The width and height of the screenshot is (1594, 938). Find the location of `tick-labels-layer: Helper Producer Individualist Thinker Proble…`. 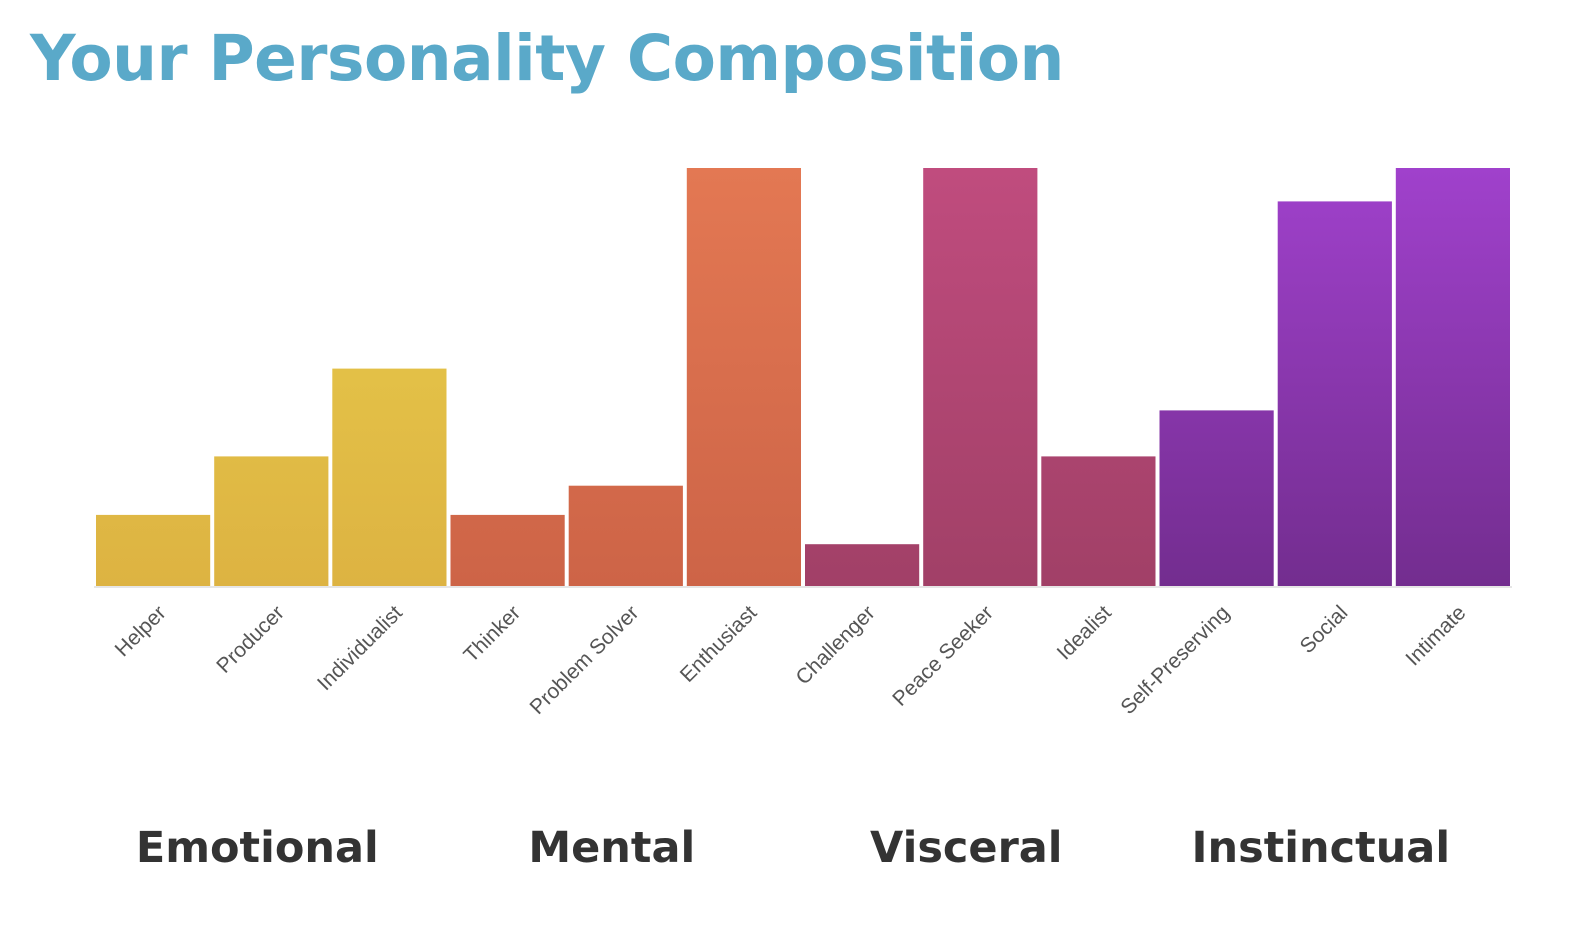

tick-labels-layer: Helper Producer Individualist Thinker Proble… is located at coordinates (791, 660).